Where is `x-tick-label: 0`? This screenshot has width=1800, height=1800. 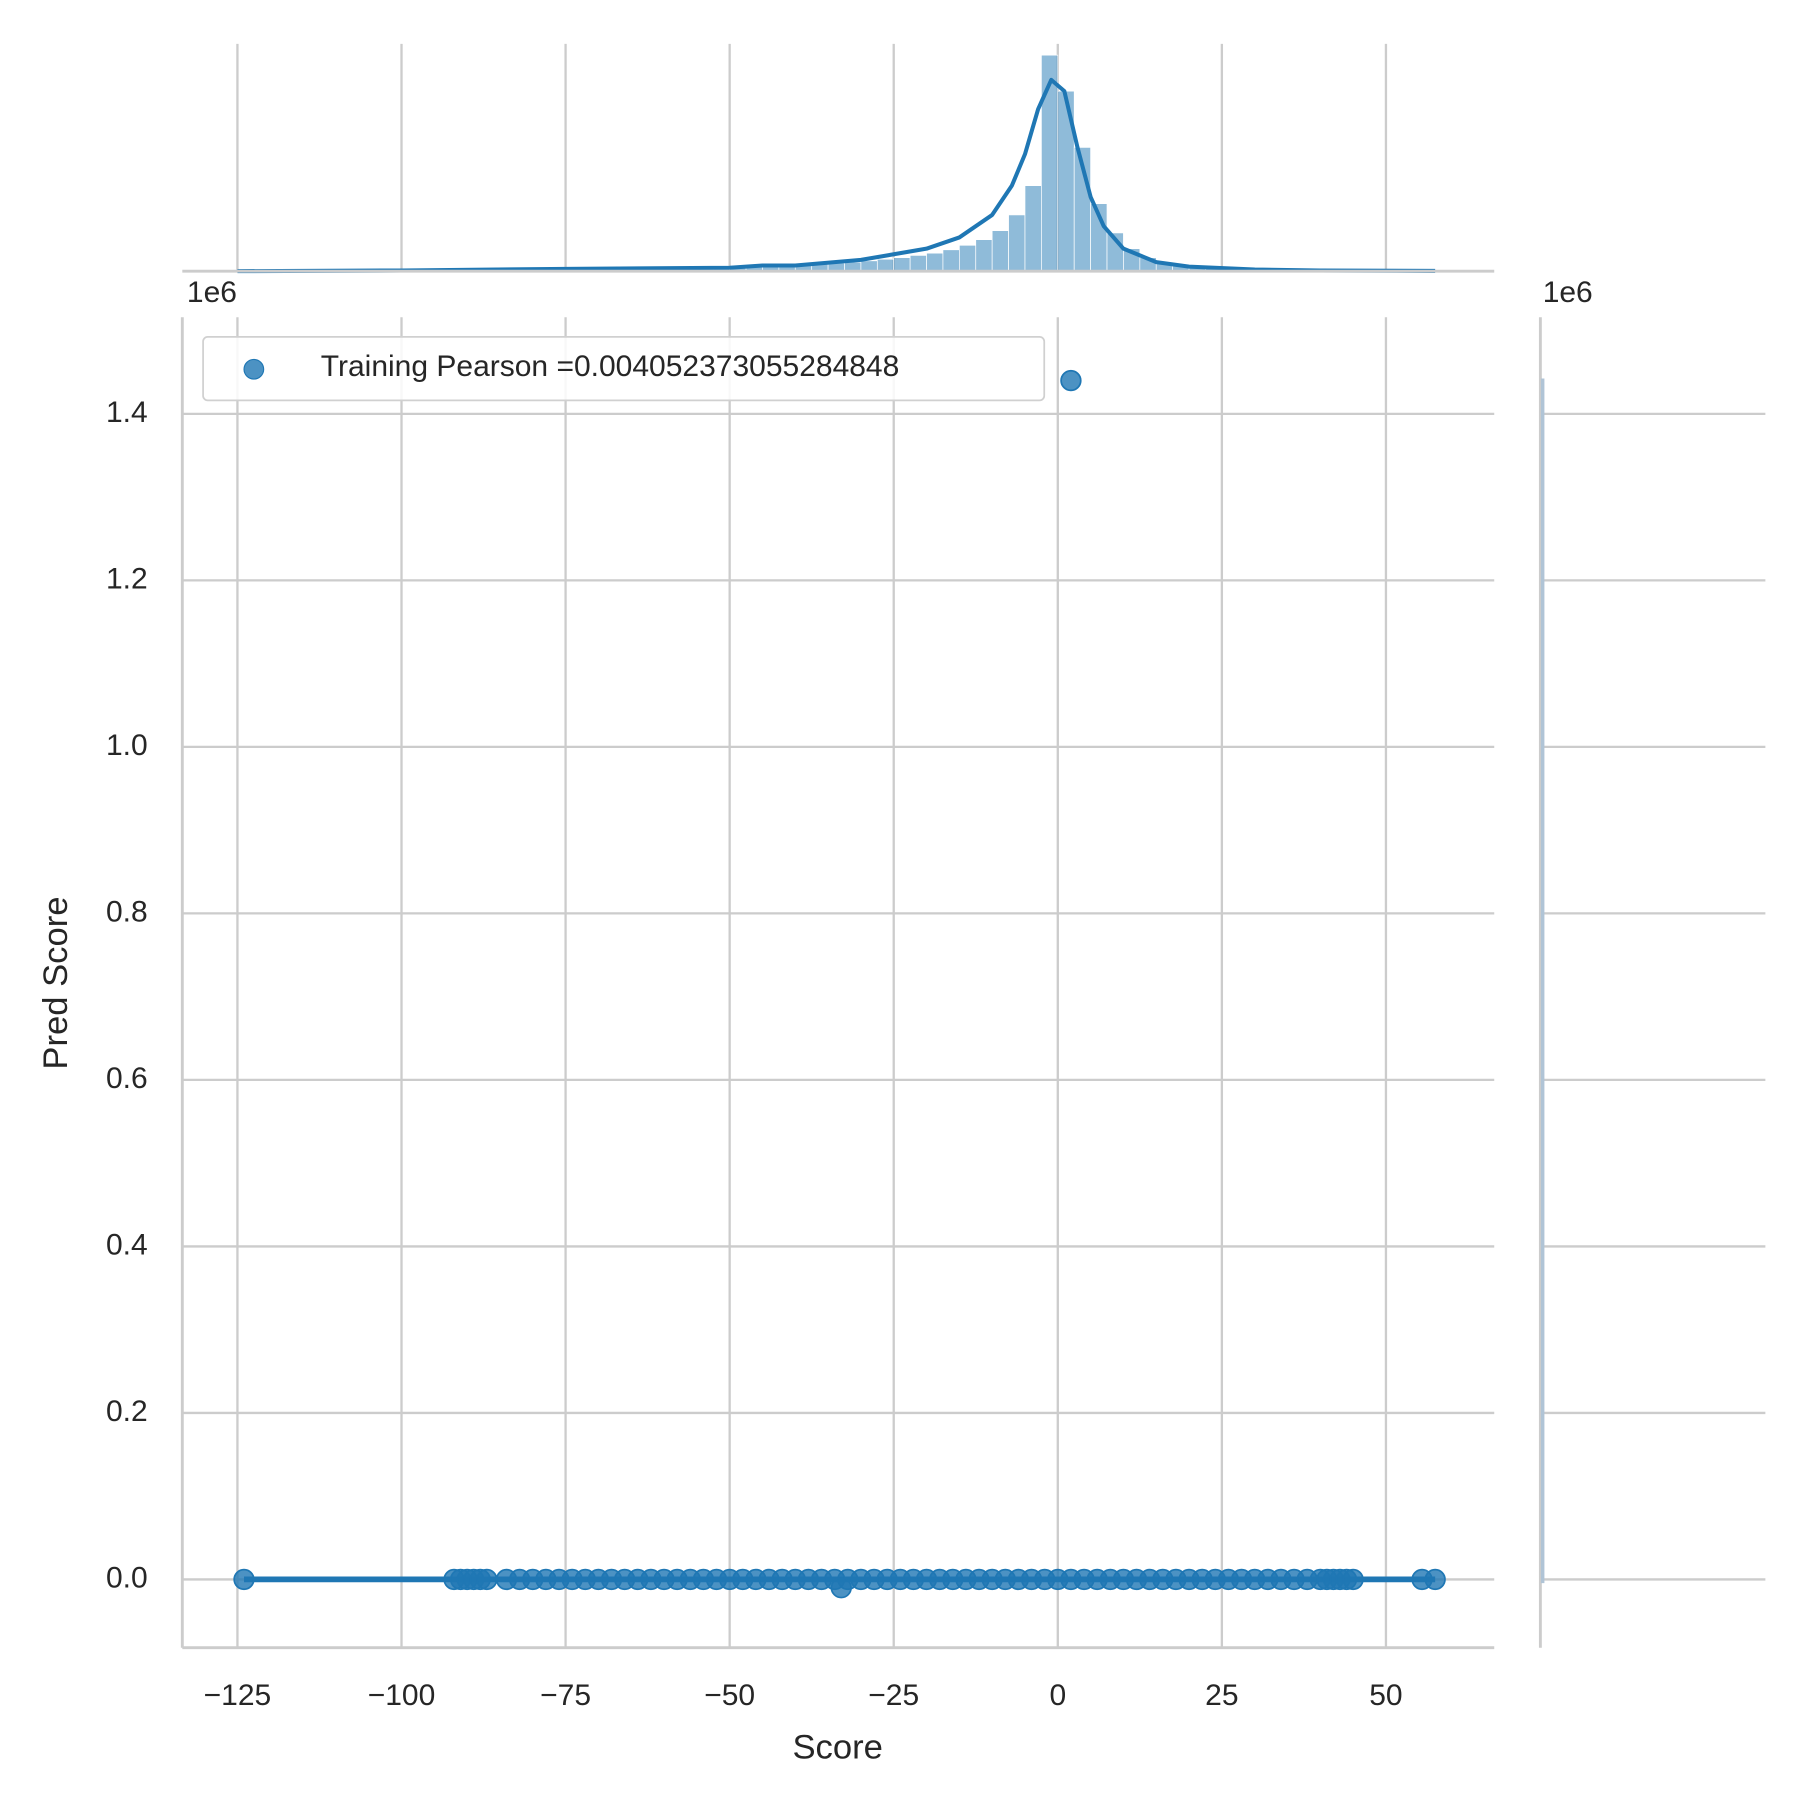 x-tick-label: 0 is located at coordinates (1057, 1695).